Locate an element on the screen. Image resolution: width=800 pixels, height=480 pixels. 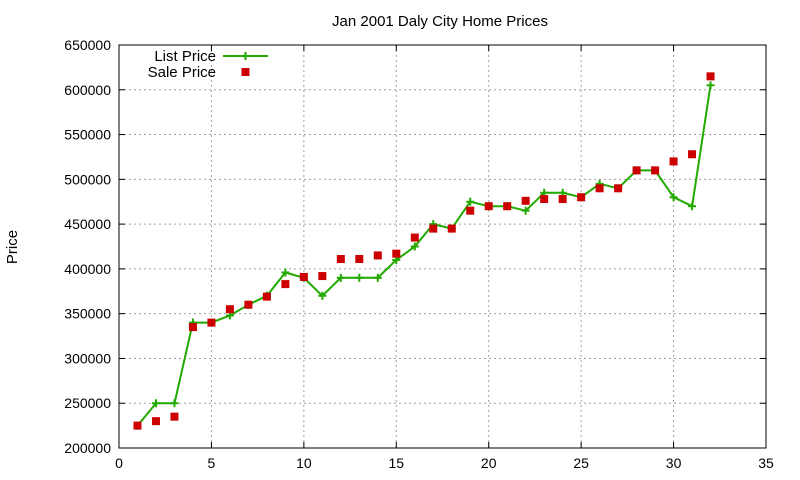
legend-entry-list-price: List Price is located at coordinates (185, 56).